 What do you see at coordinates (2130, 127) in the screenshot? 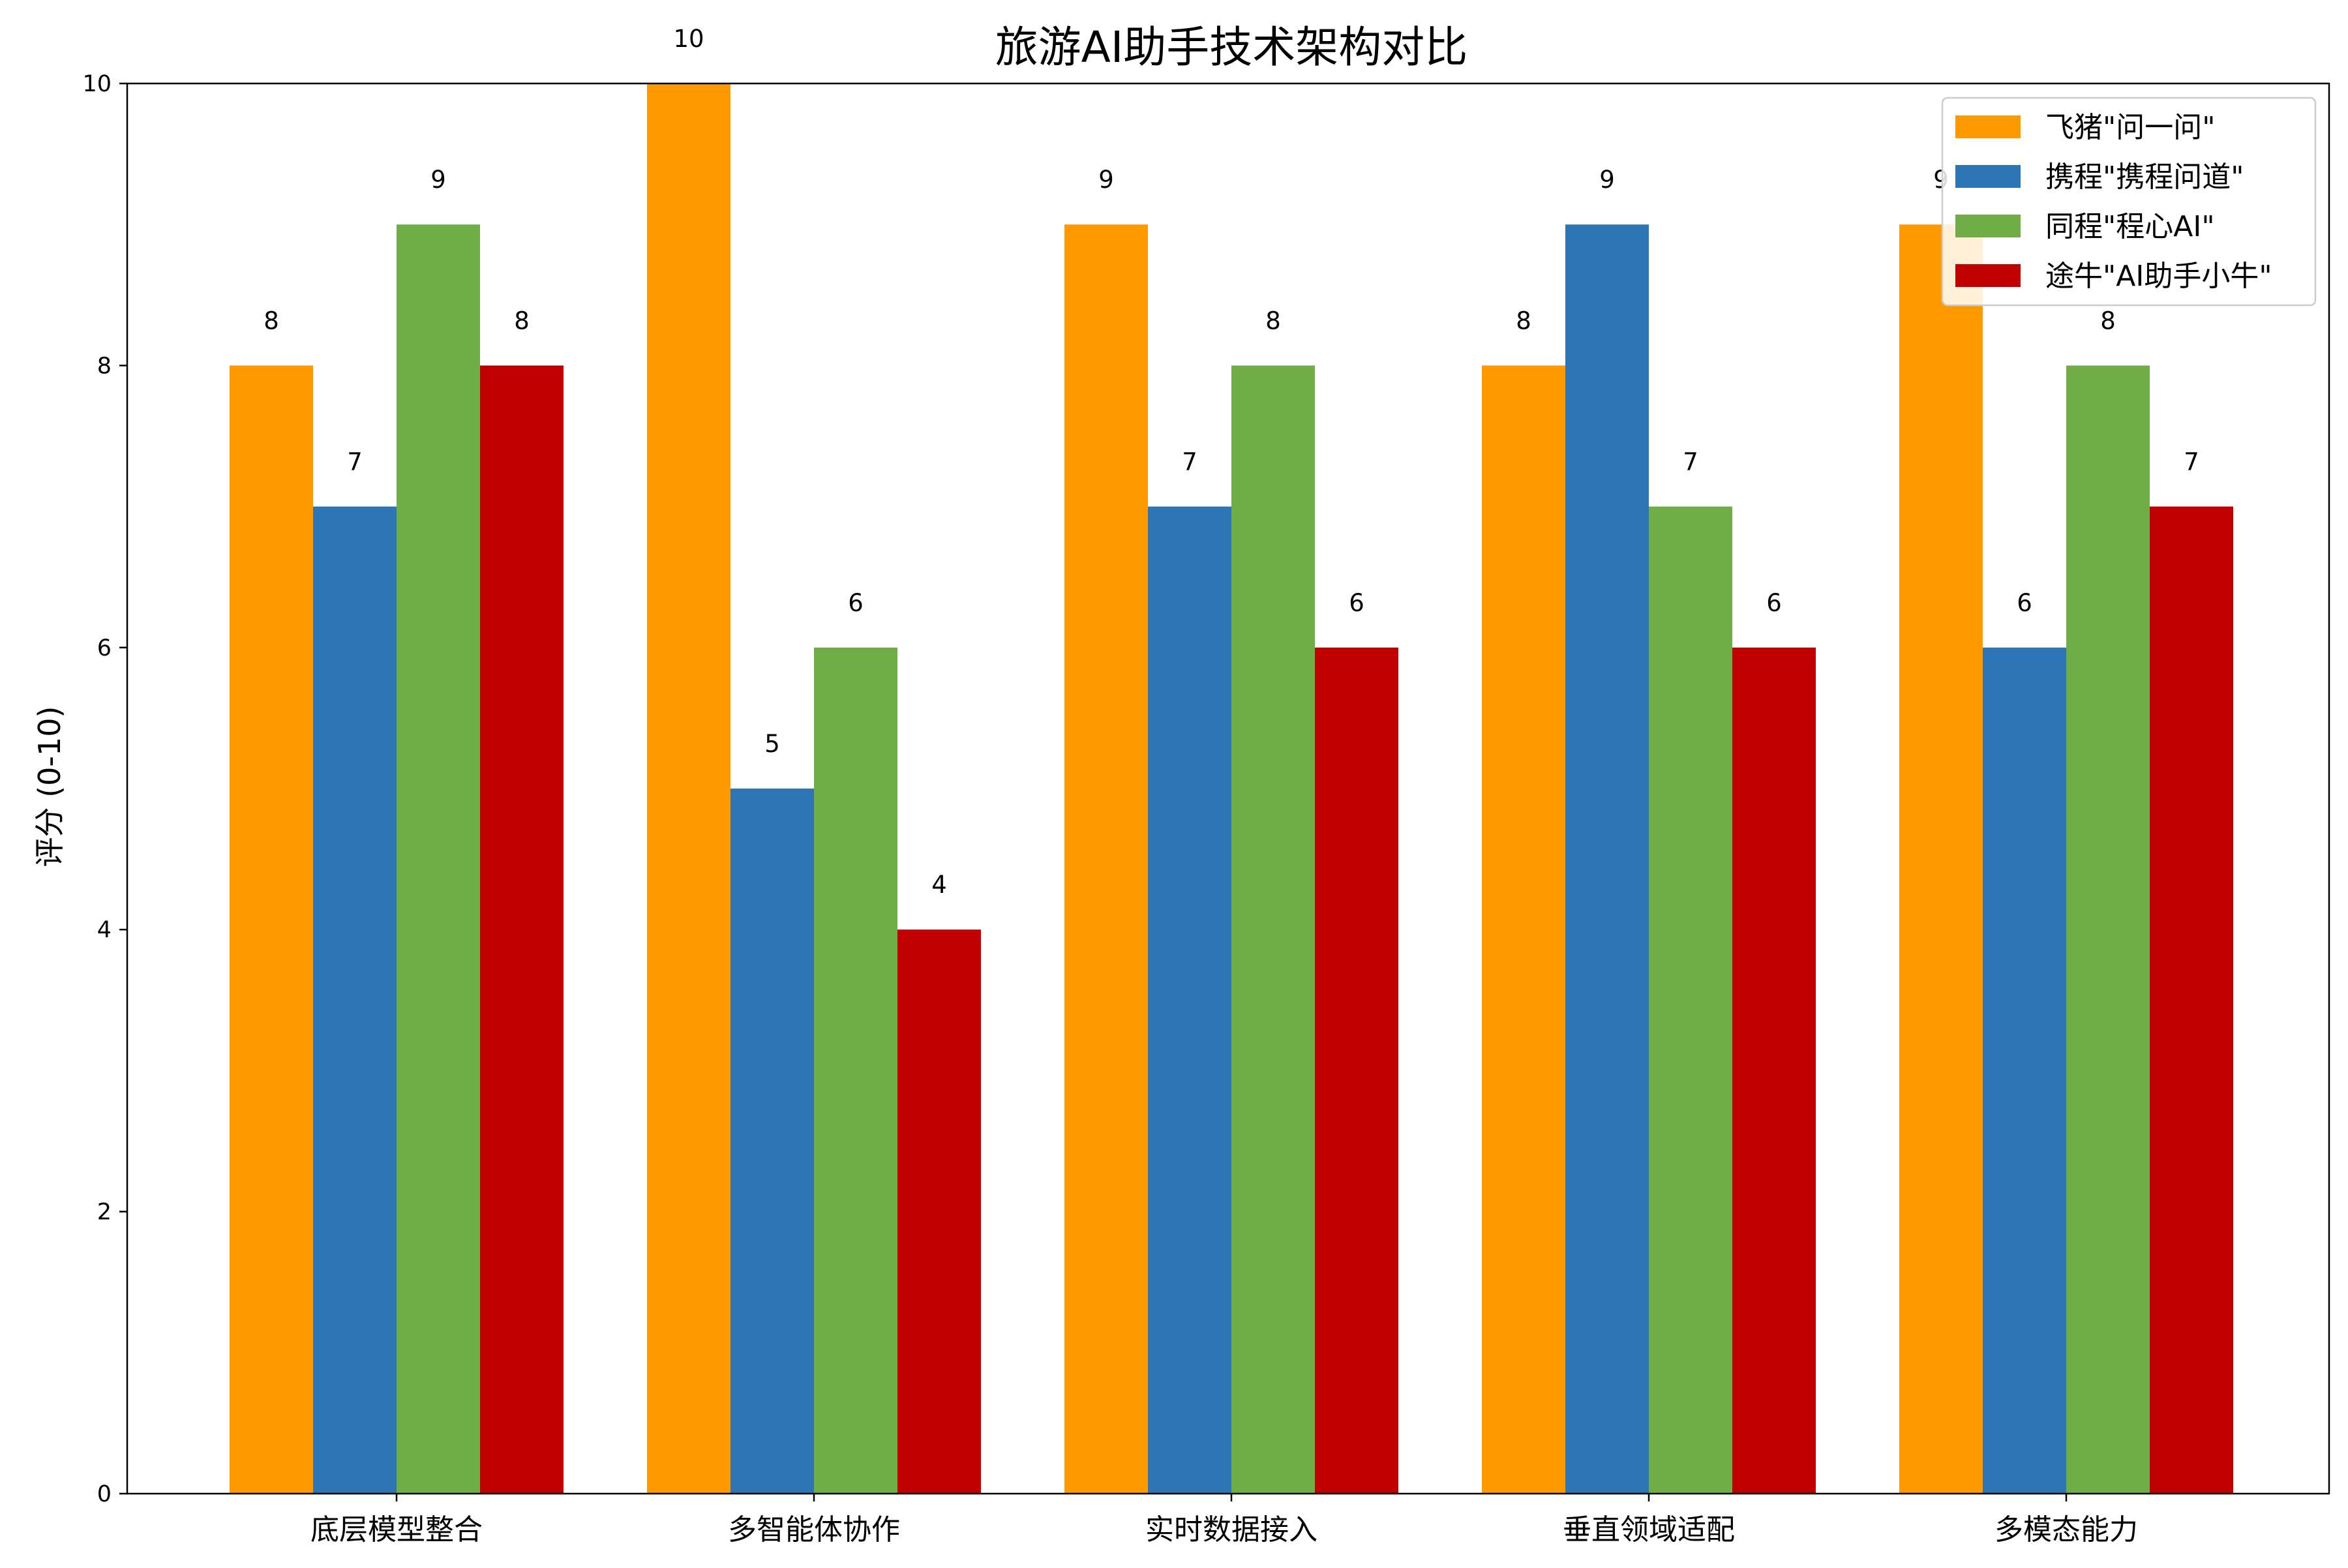
I see `legend-label-0: 飞猪"问一问"` at bounding box center [2130, 127].